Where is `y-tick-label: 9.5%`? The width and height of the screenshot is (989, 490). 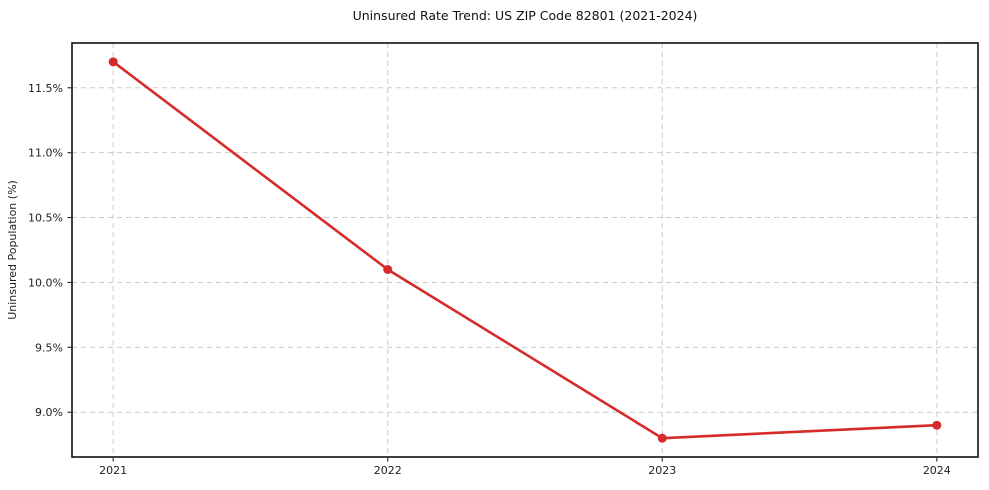 y-tick-label: 9.5% is located at coordinates (49, 347).